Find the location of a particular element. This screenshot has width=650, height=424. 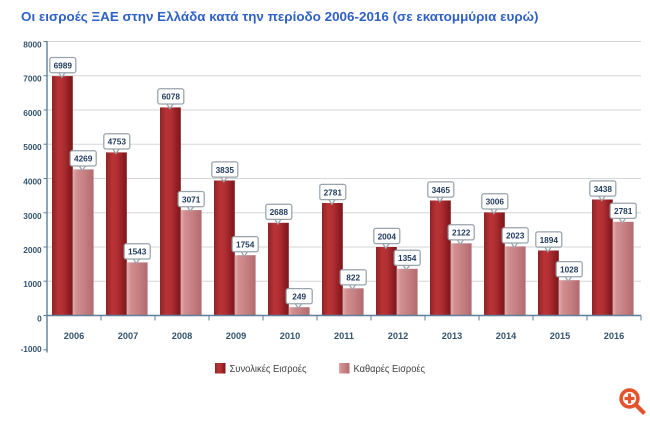

svg-text: 6078 is located at coordinates (171, 97).